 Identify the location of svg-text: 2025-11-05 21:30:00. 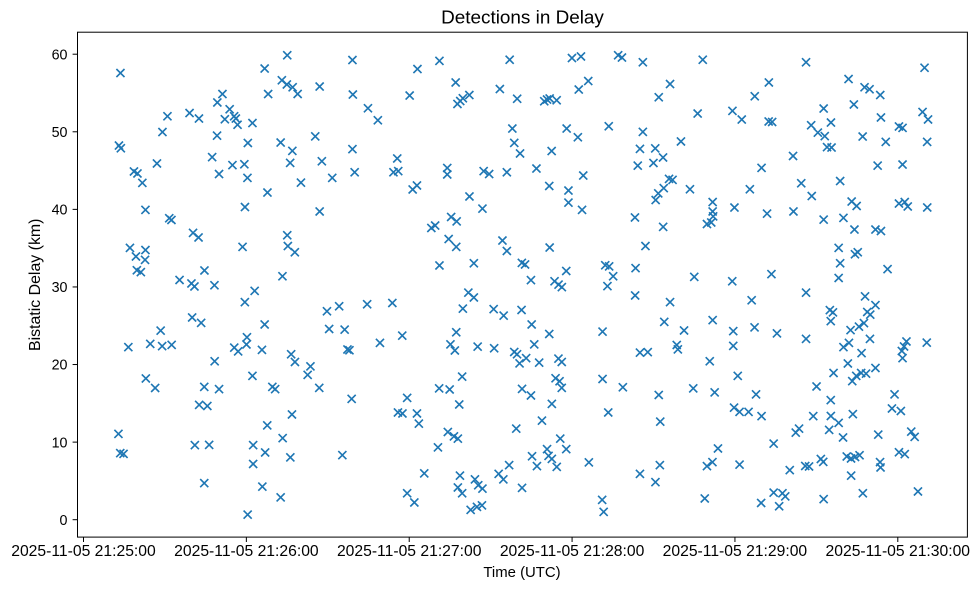
(898, 551).